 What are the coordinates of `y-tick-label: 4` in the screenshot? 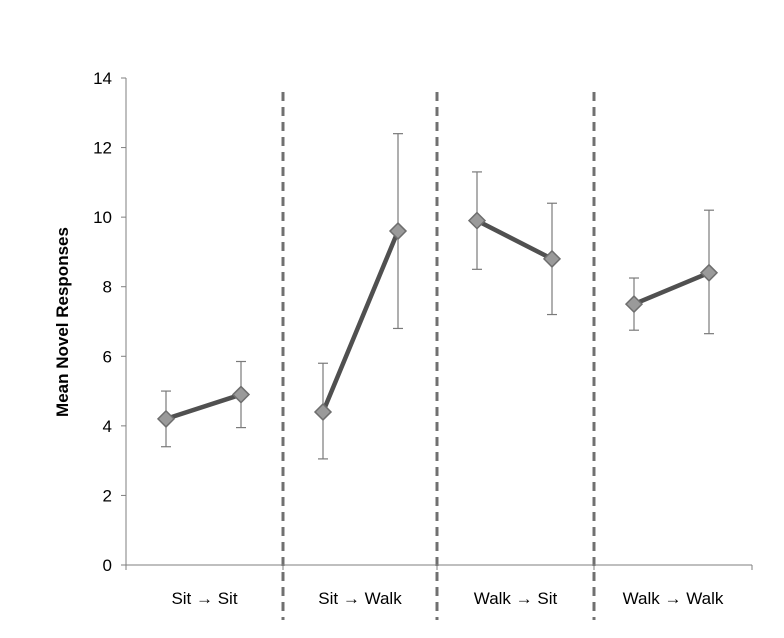 It's located at (107, 426).